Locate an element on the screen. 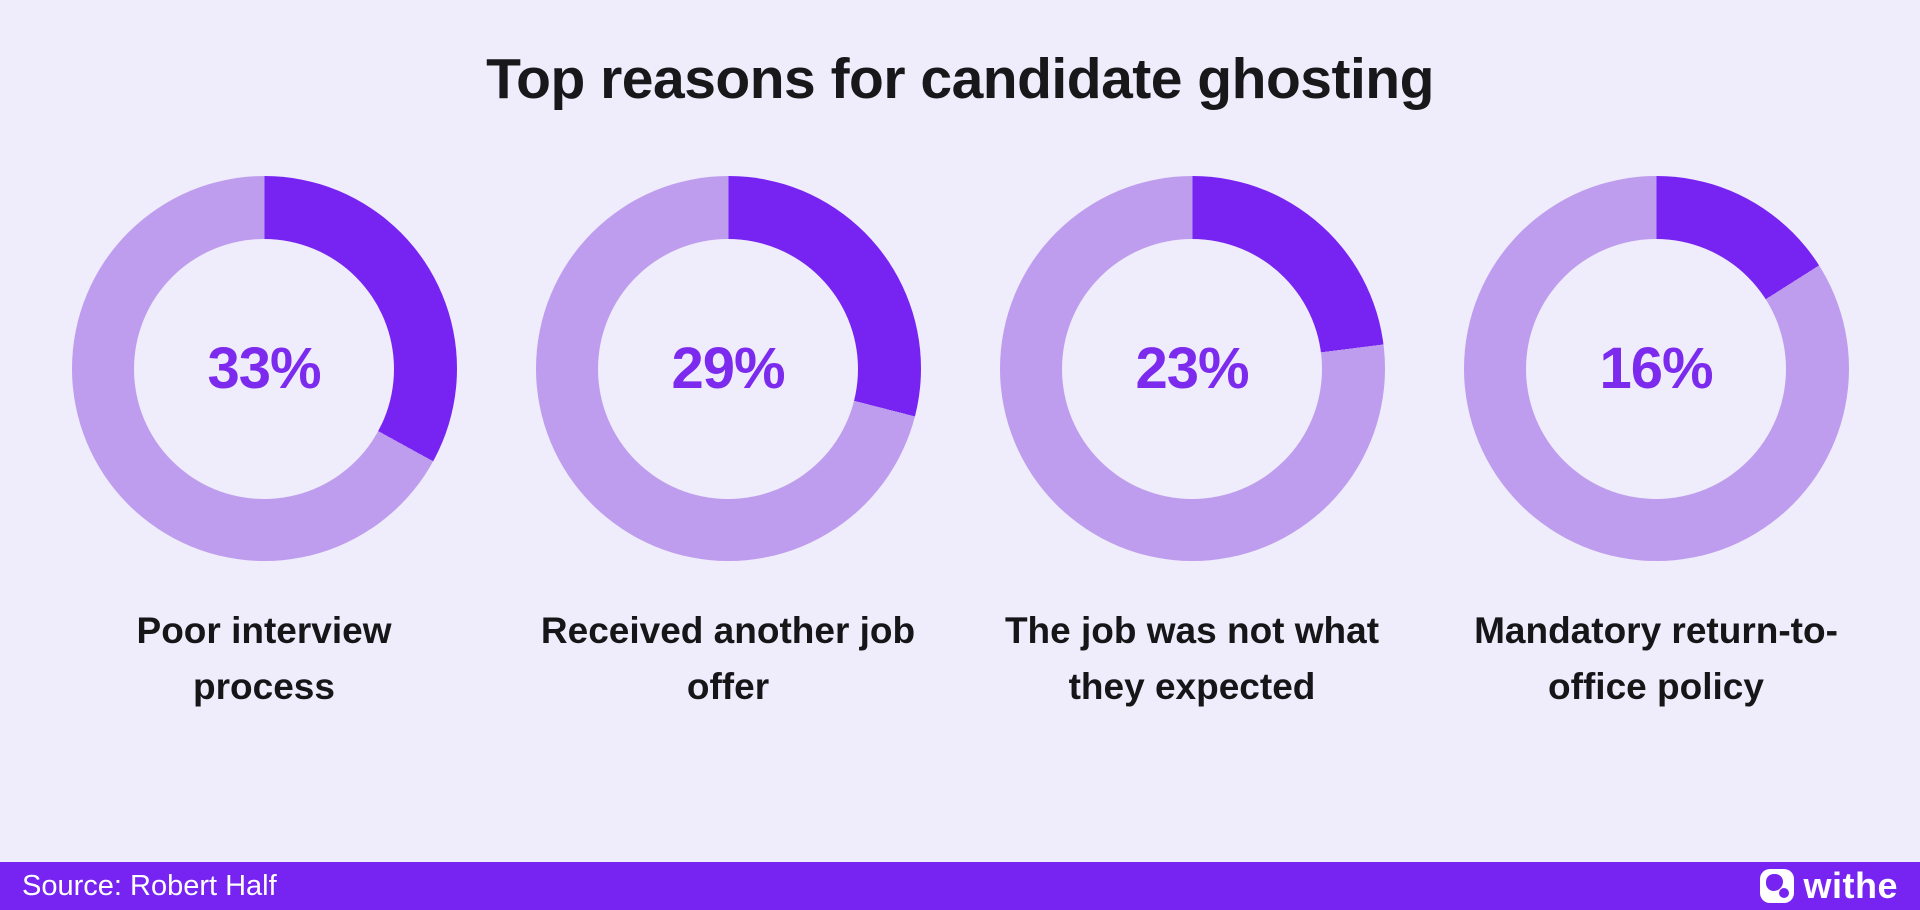  donut-value-label: 29% is located at coordinates (728, 368).